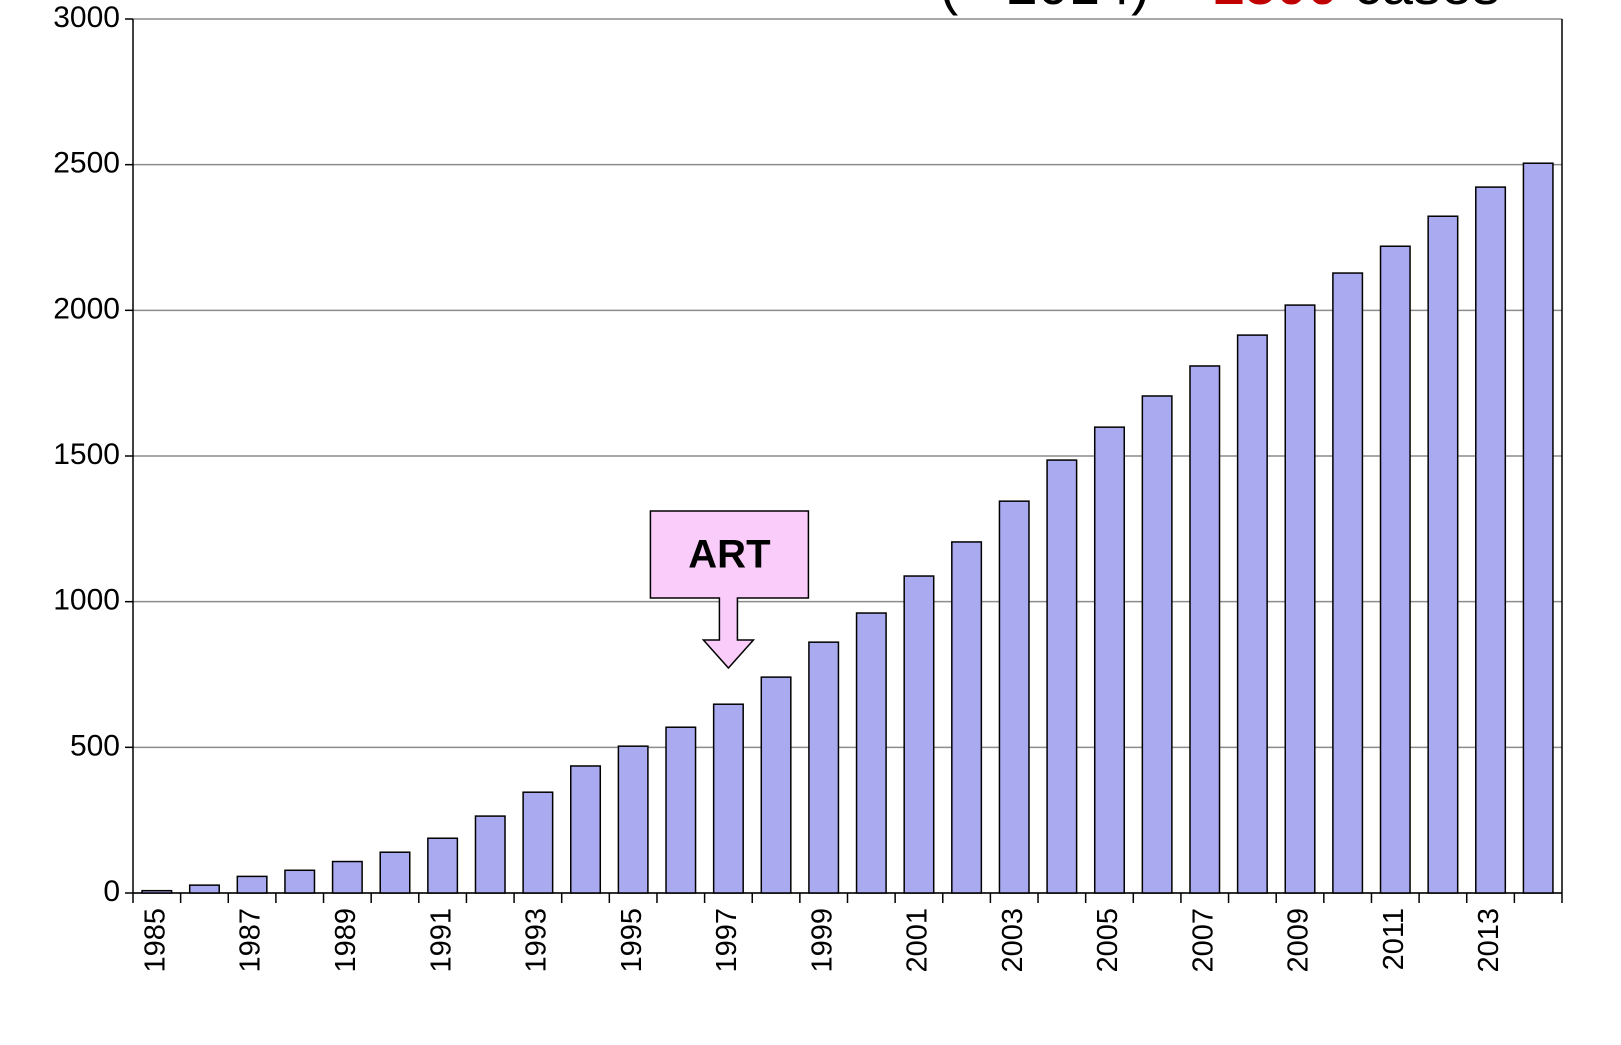  I want to click on annotation-text: ART, so click(729, 555).